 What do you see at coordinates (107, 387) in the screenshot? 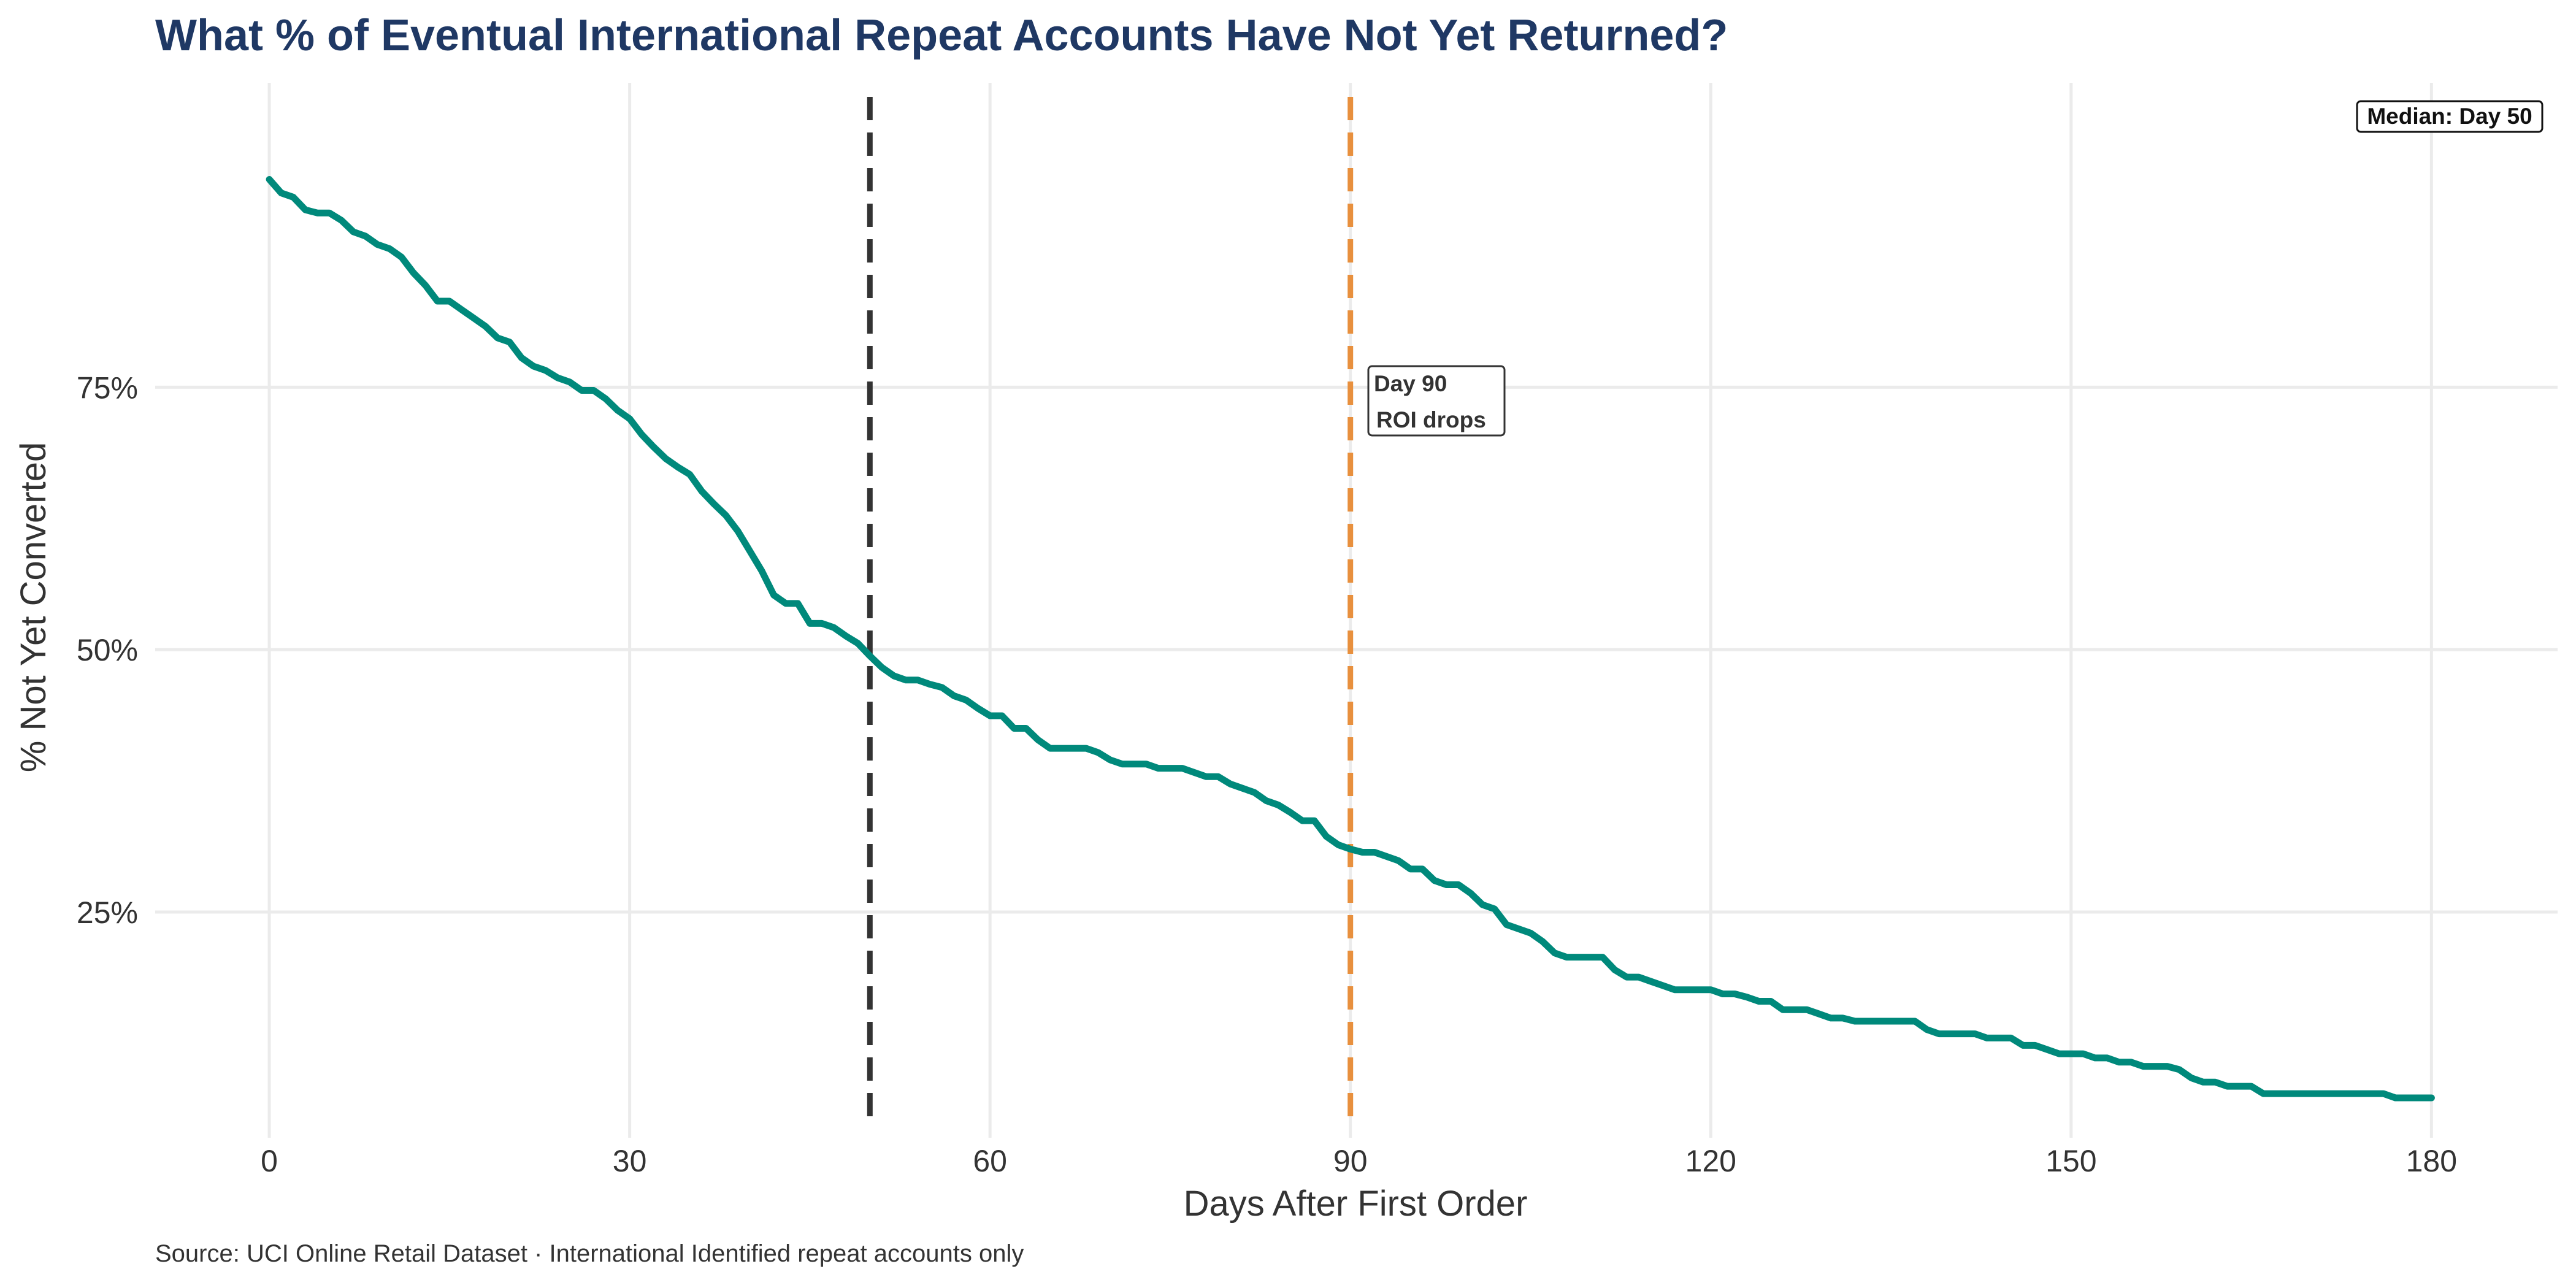
I see `y-tick-label: 75%` at bounding box center [107, 387].